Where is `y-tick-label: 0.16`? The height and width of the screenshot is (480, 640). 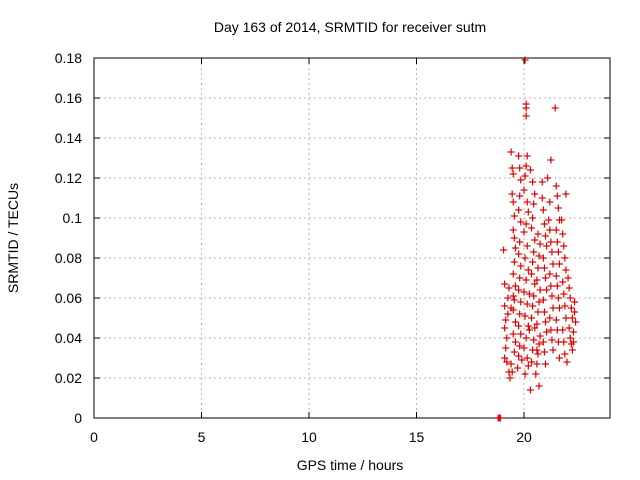 y-tick-label: 0.16 is located at coordinates (68, 98).